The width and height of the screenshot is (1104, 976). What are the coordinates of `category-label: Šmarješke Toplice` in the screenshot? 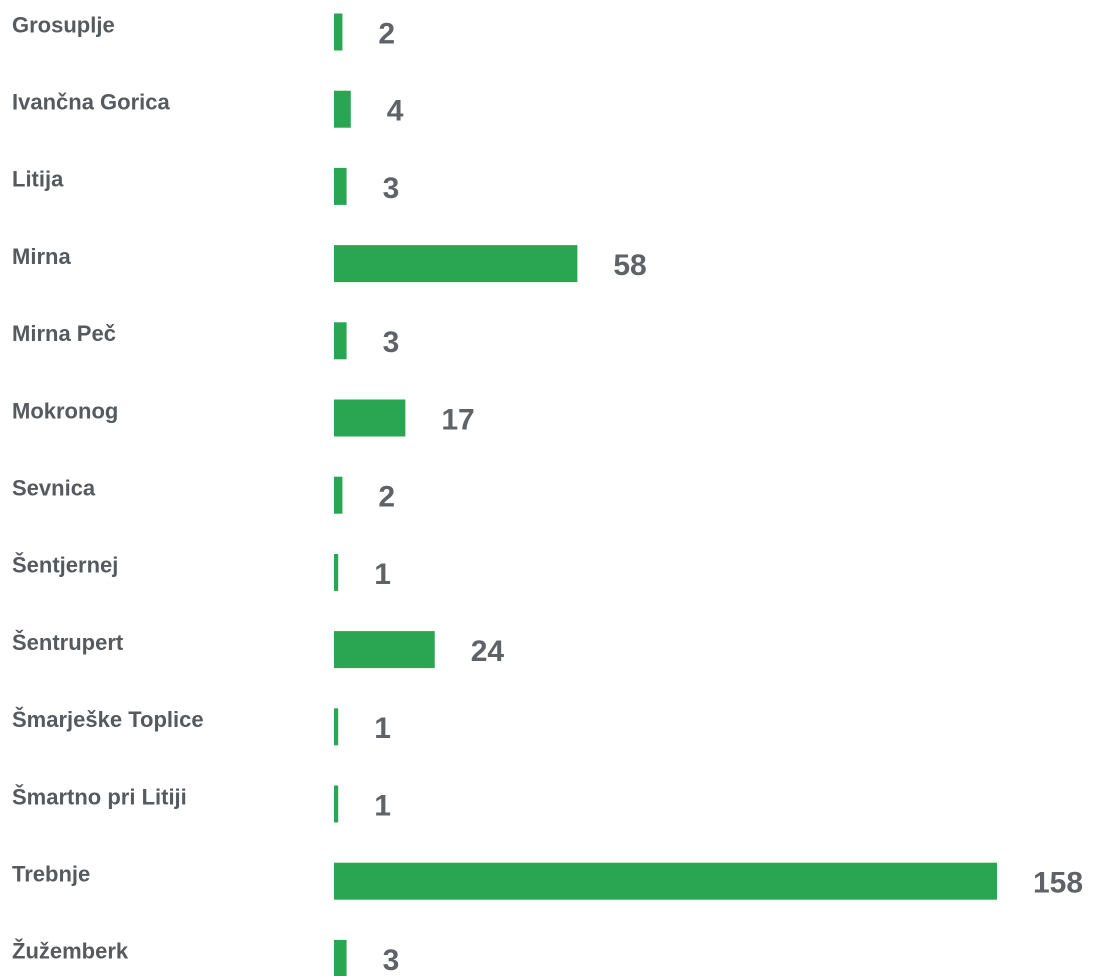 It's located at (108, 719).